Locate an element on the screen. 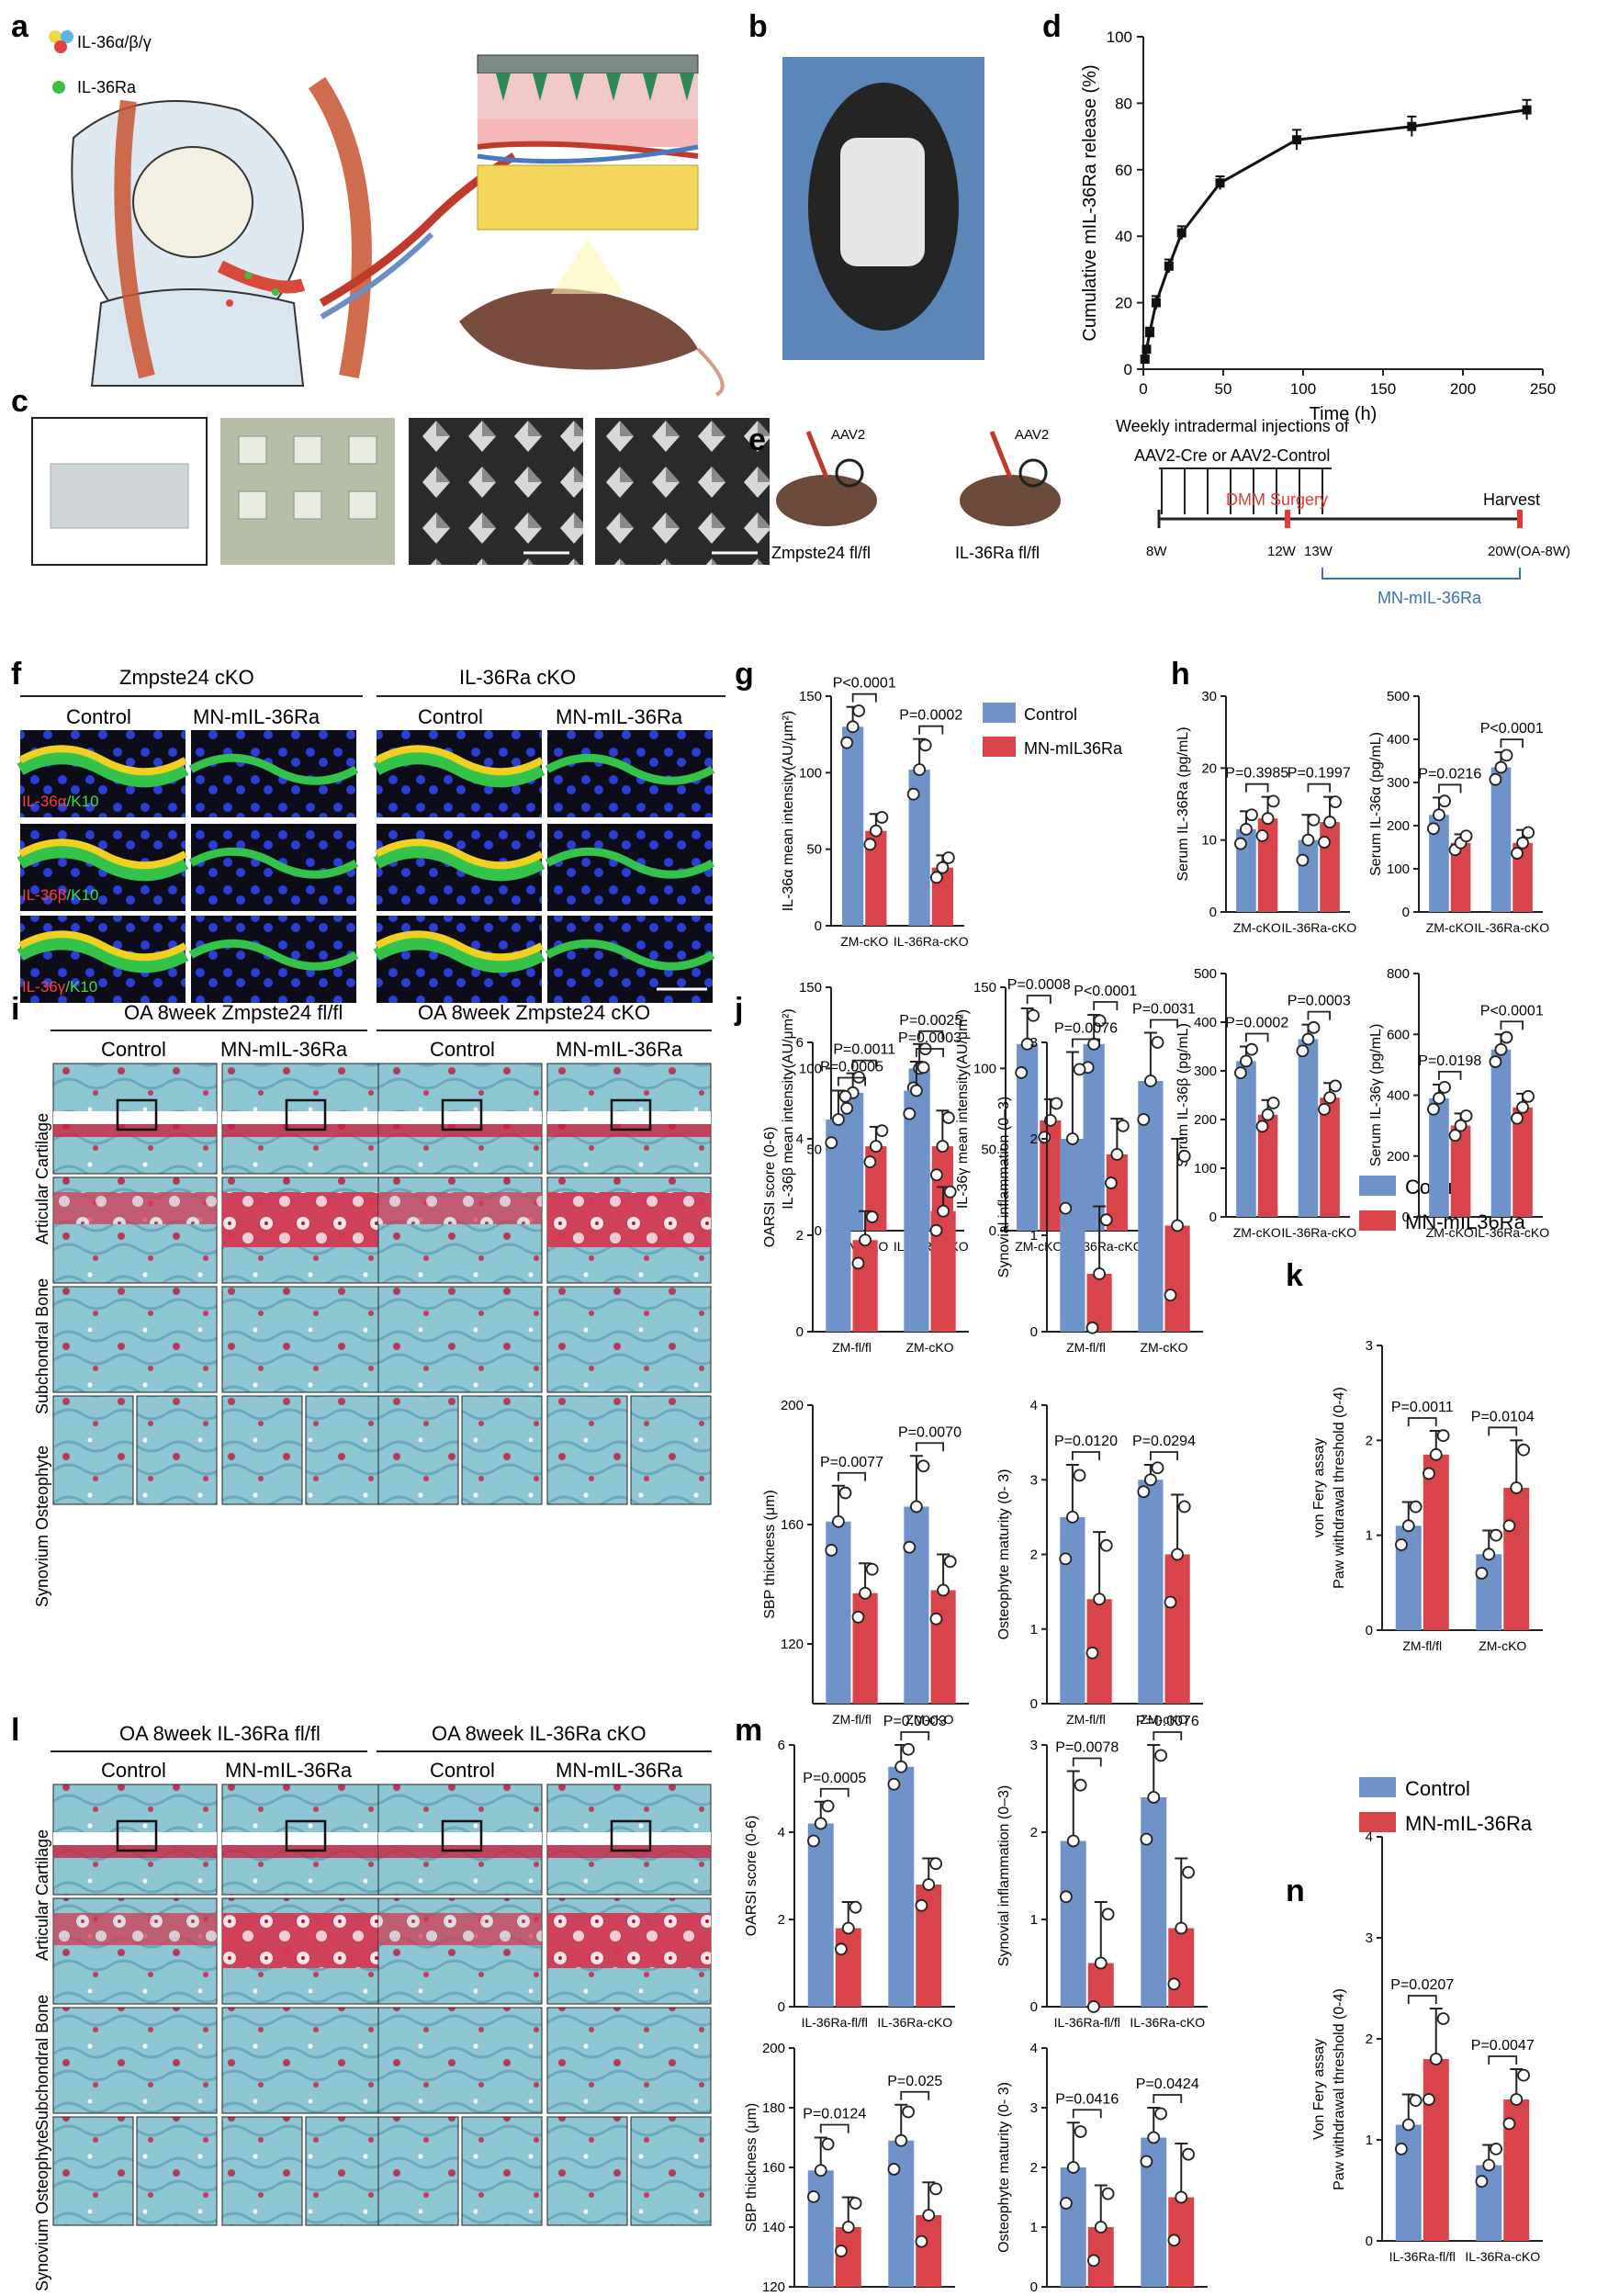 This screenshot has height=2296, width=1597. x-tick-label: IL-36Ra-fl/fl is located at coordinates (835, 2022).